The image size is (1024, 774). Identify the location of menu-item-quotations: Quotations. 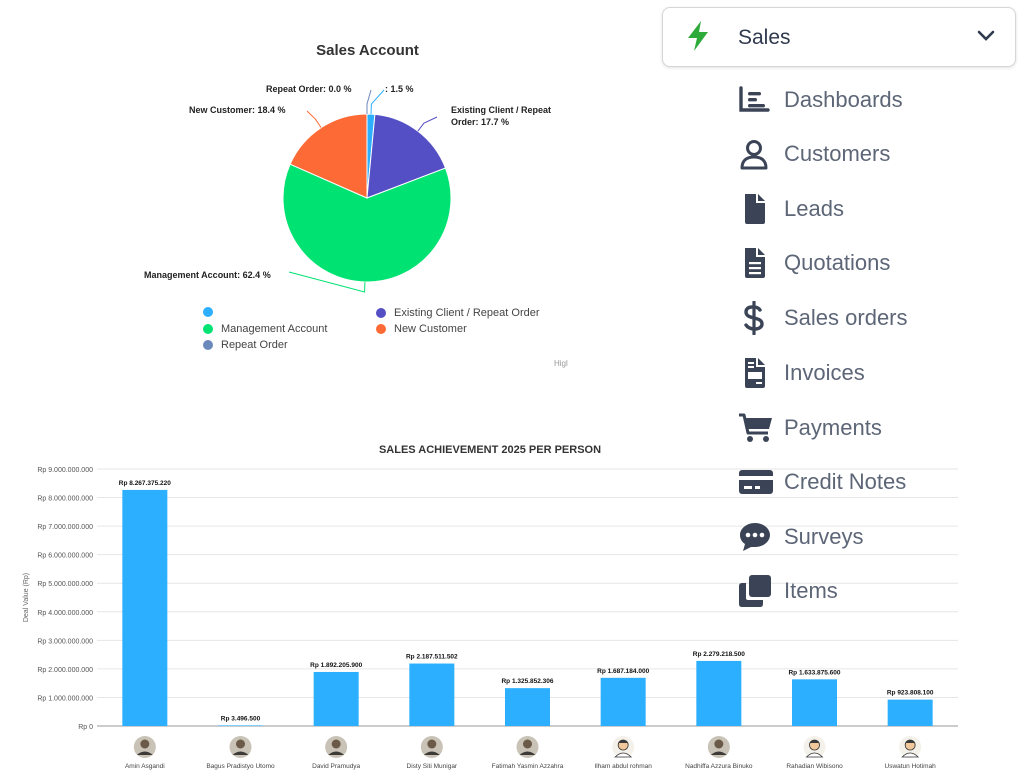
(878, 263).